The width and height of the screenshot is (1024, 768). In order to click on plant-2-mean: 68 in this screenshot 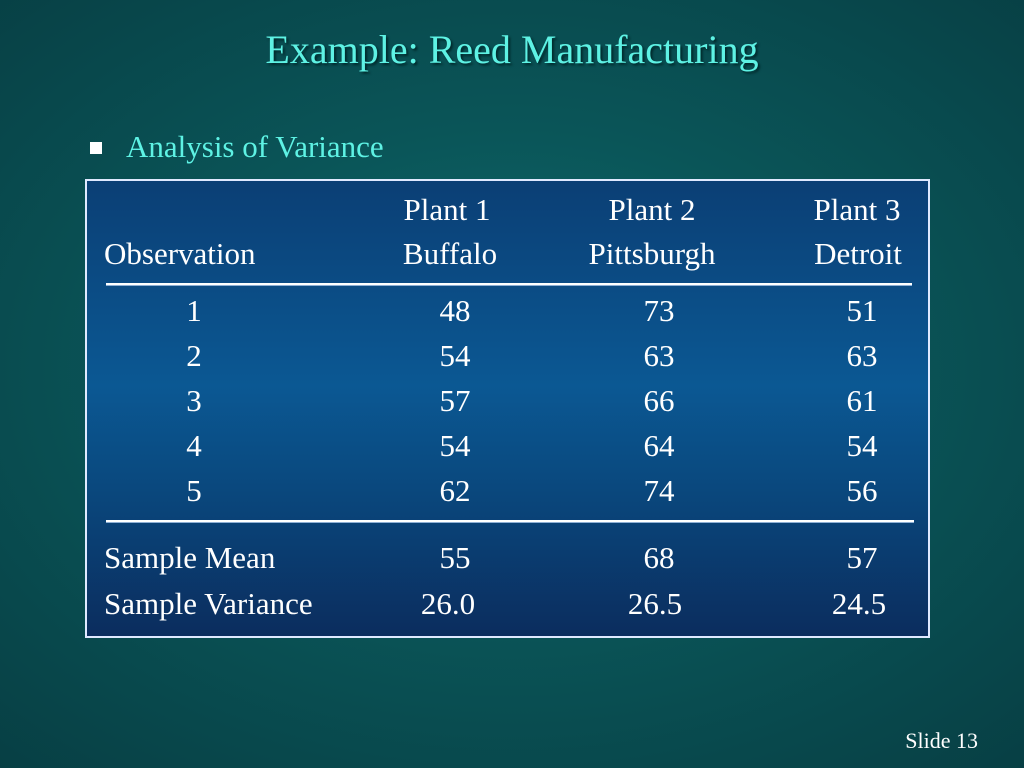, I will do `click(659, 557)`.